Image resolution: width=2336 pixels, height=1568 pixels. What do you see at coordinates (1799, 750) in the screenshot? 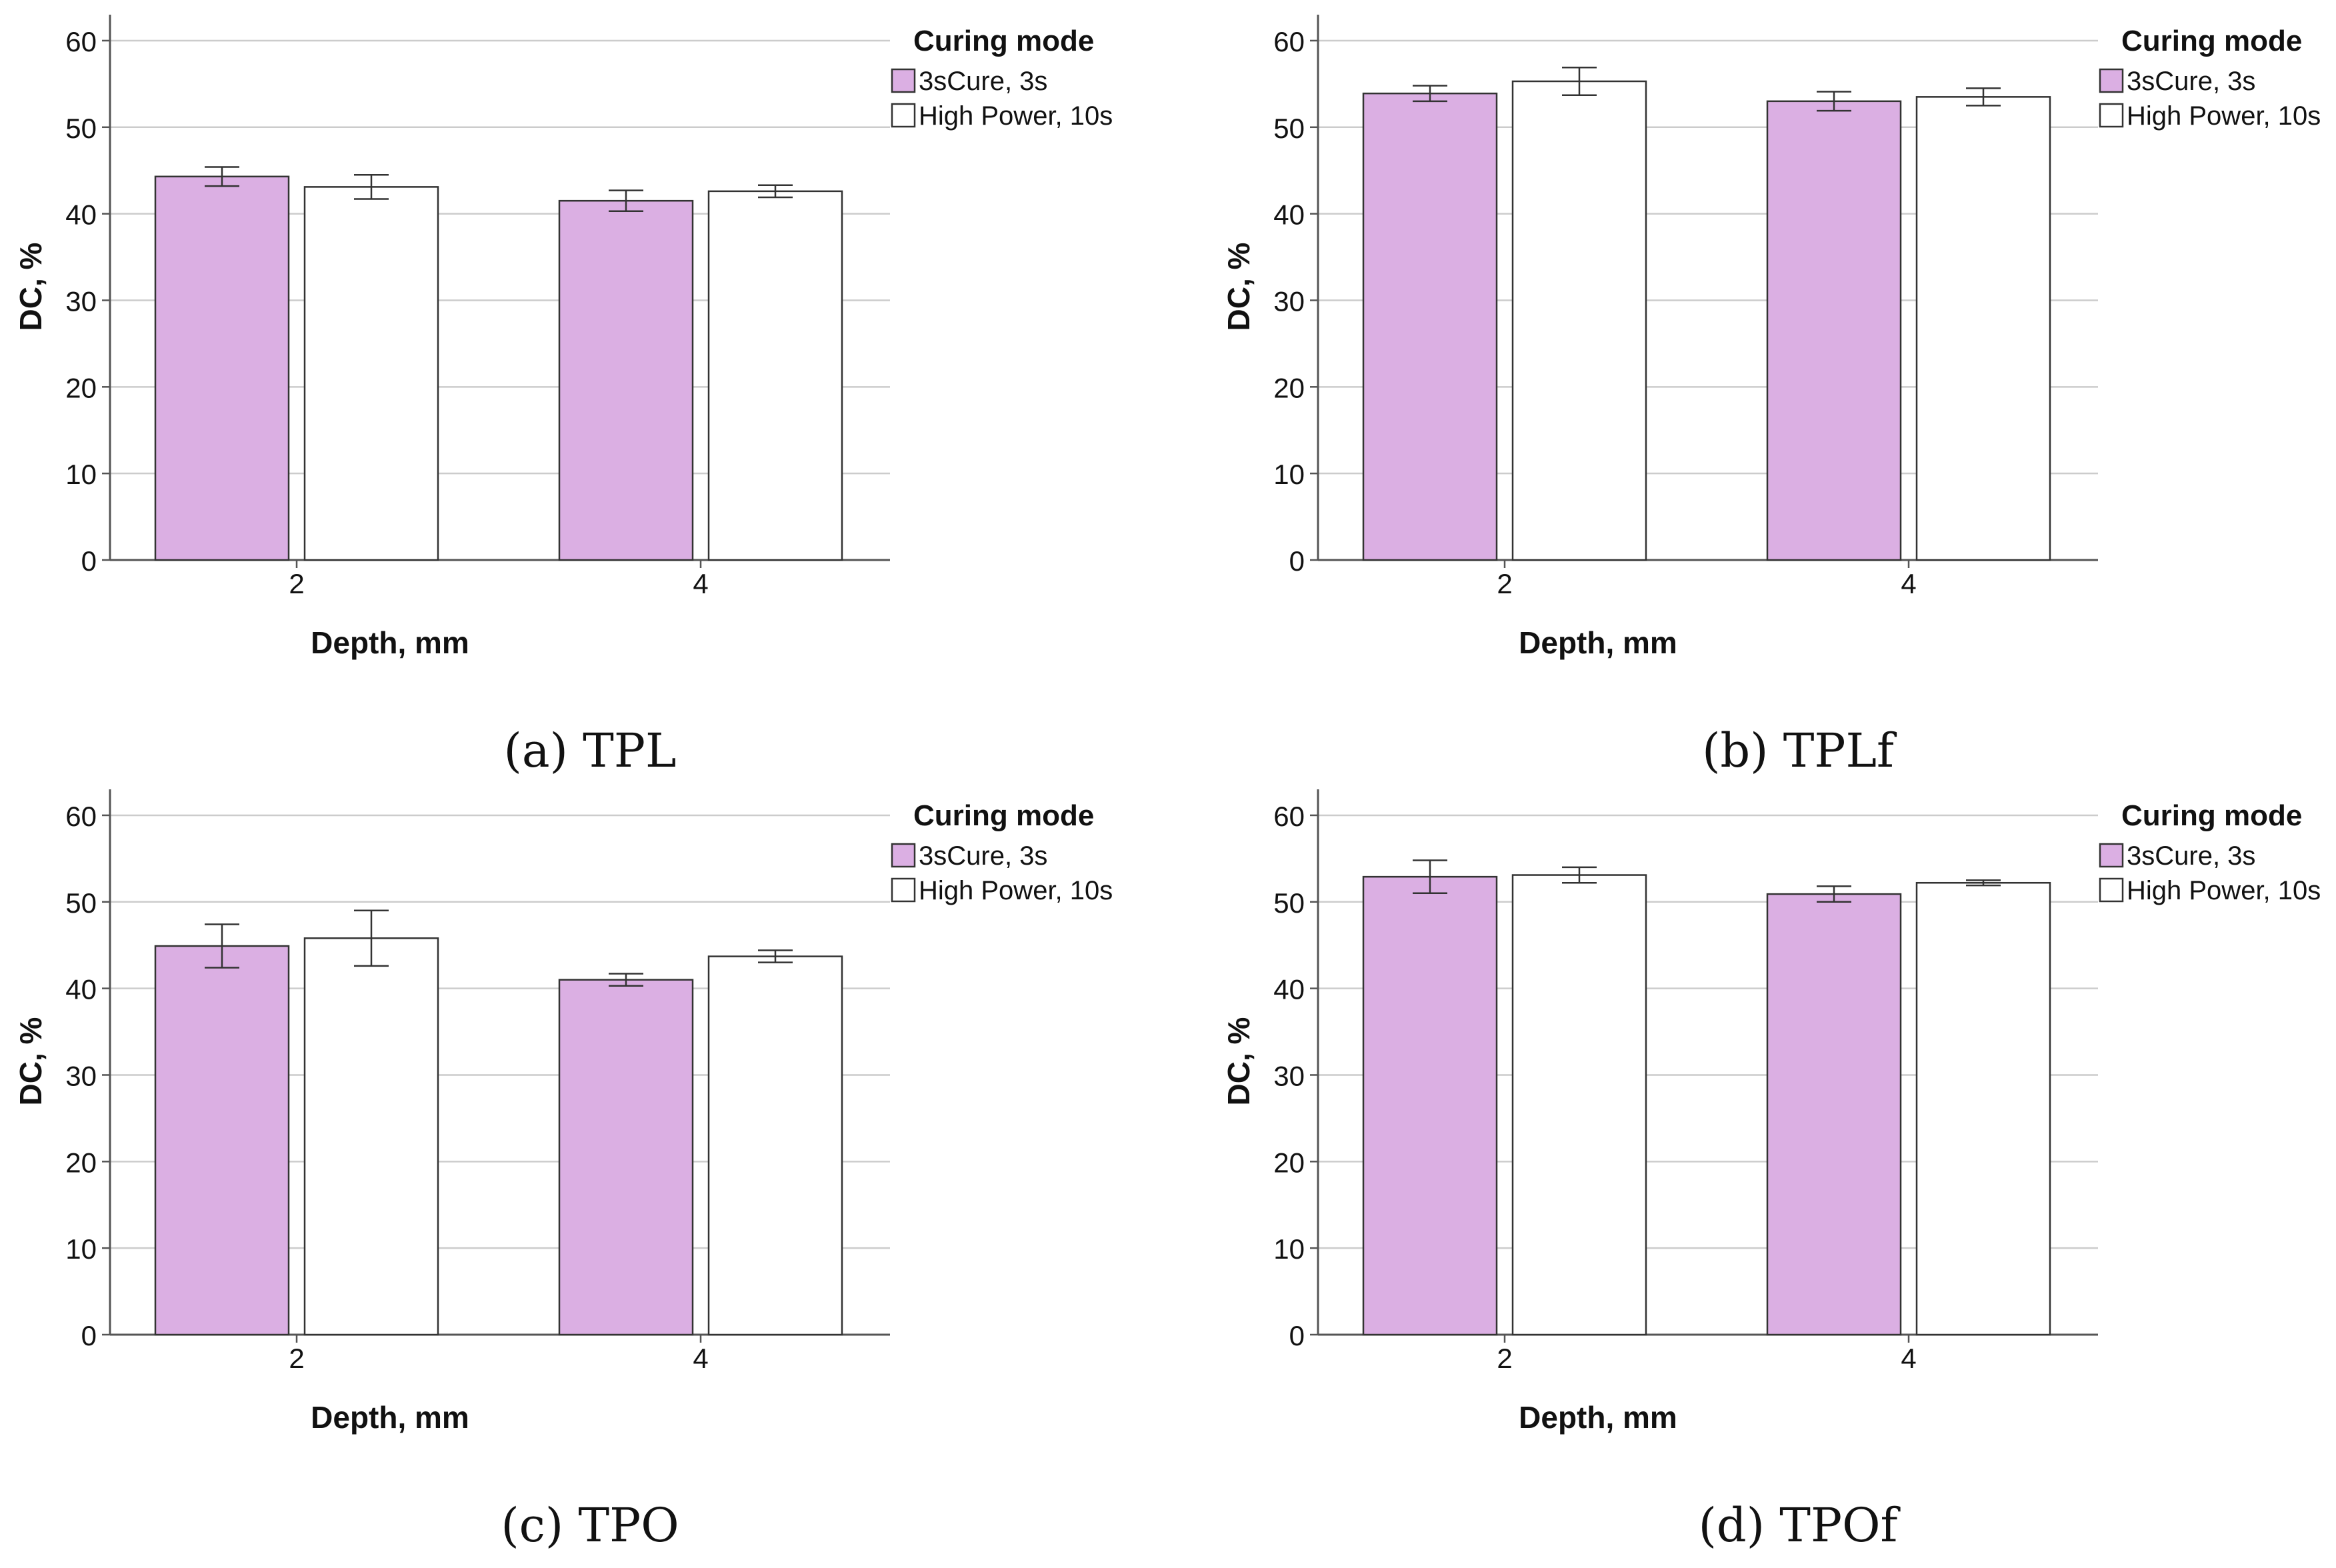
I see `panel-caption: (b) TPLf` at bounding box center [1799, 750].